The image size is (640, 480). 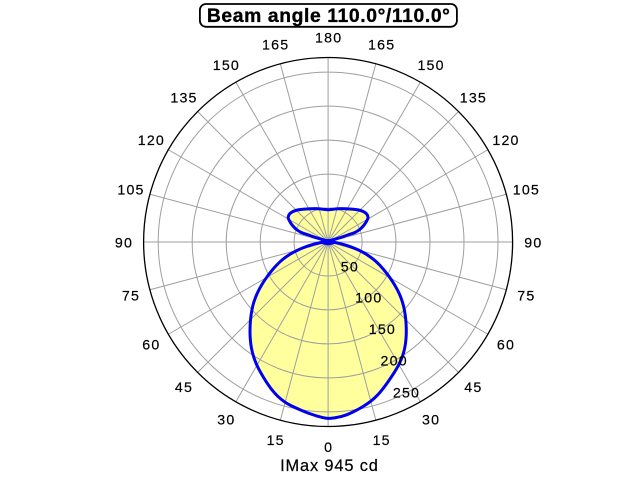 I want to click on svg-text: IMax 945 cd, so click(x=329, y=466).